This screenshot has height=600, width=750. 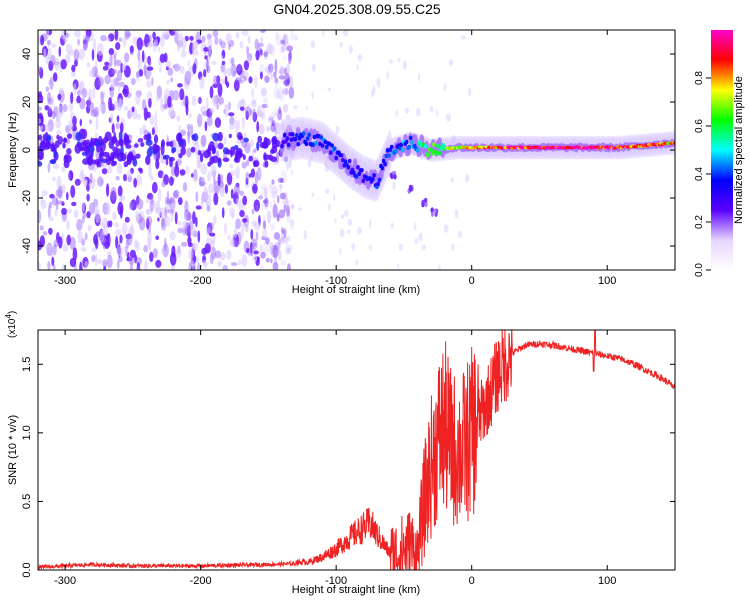 What do you see at coordinates (201, 581) in the screenshot?
I see `snr-x-tick-label: -200` at bounding box center [201, 581].